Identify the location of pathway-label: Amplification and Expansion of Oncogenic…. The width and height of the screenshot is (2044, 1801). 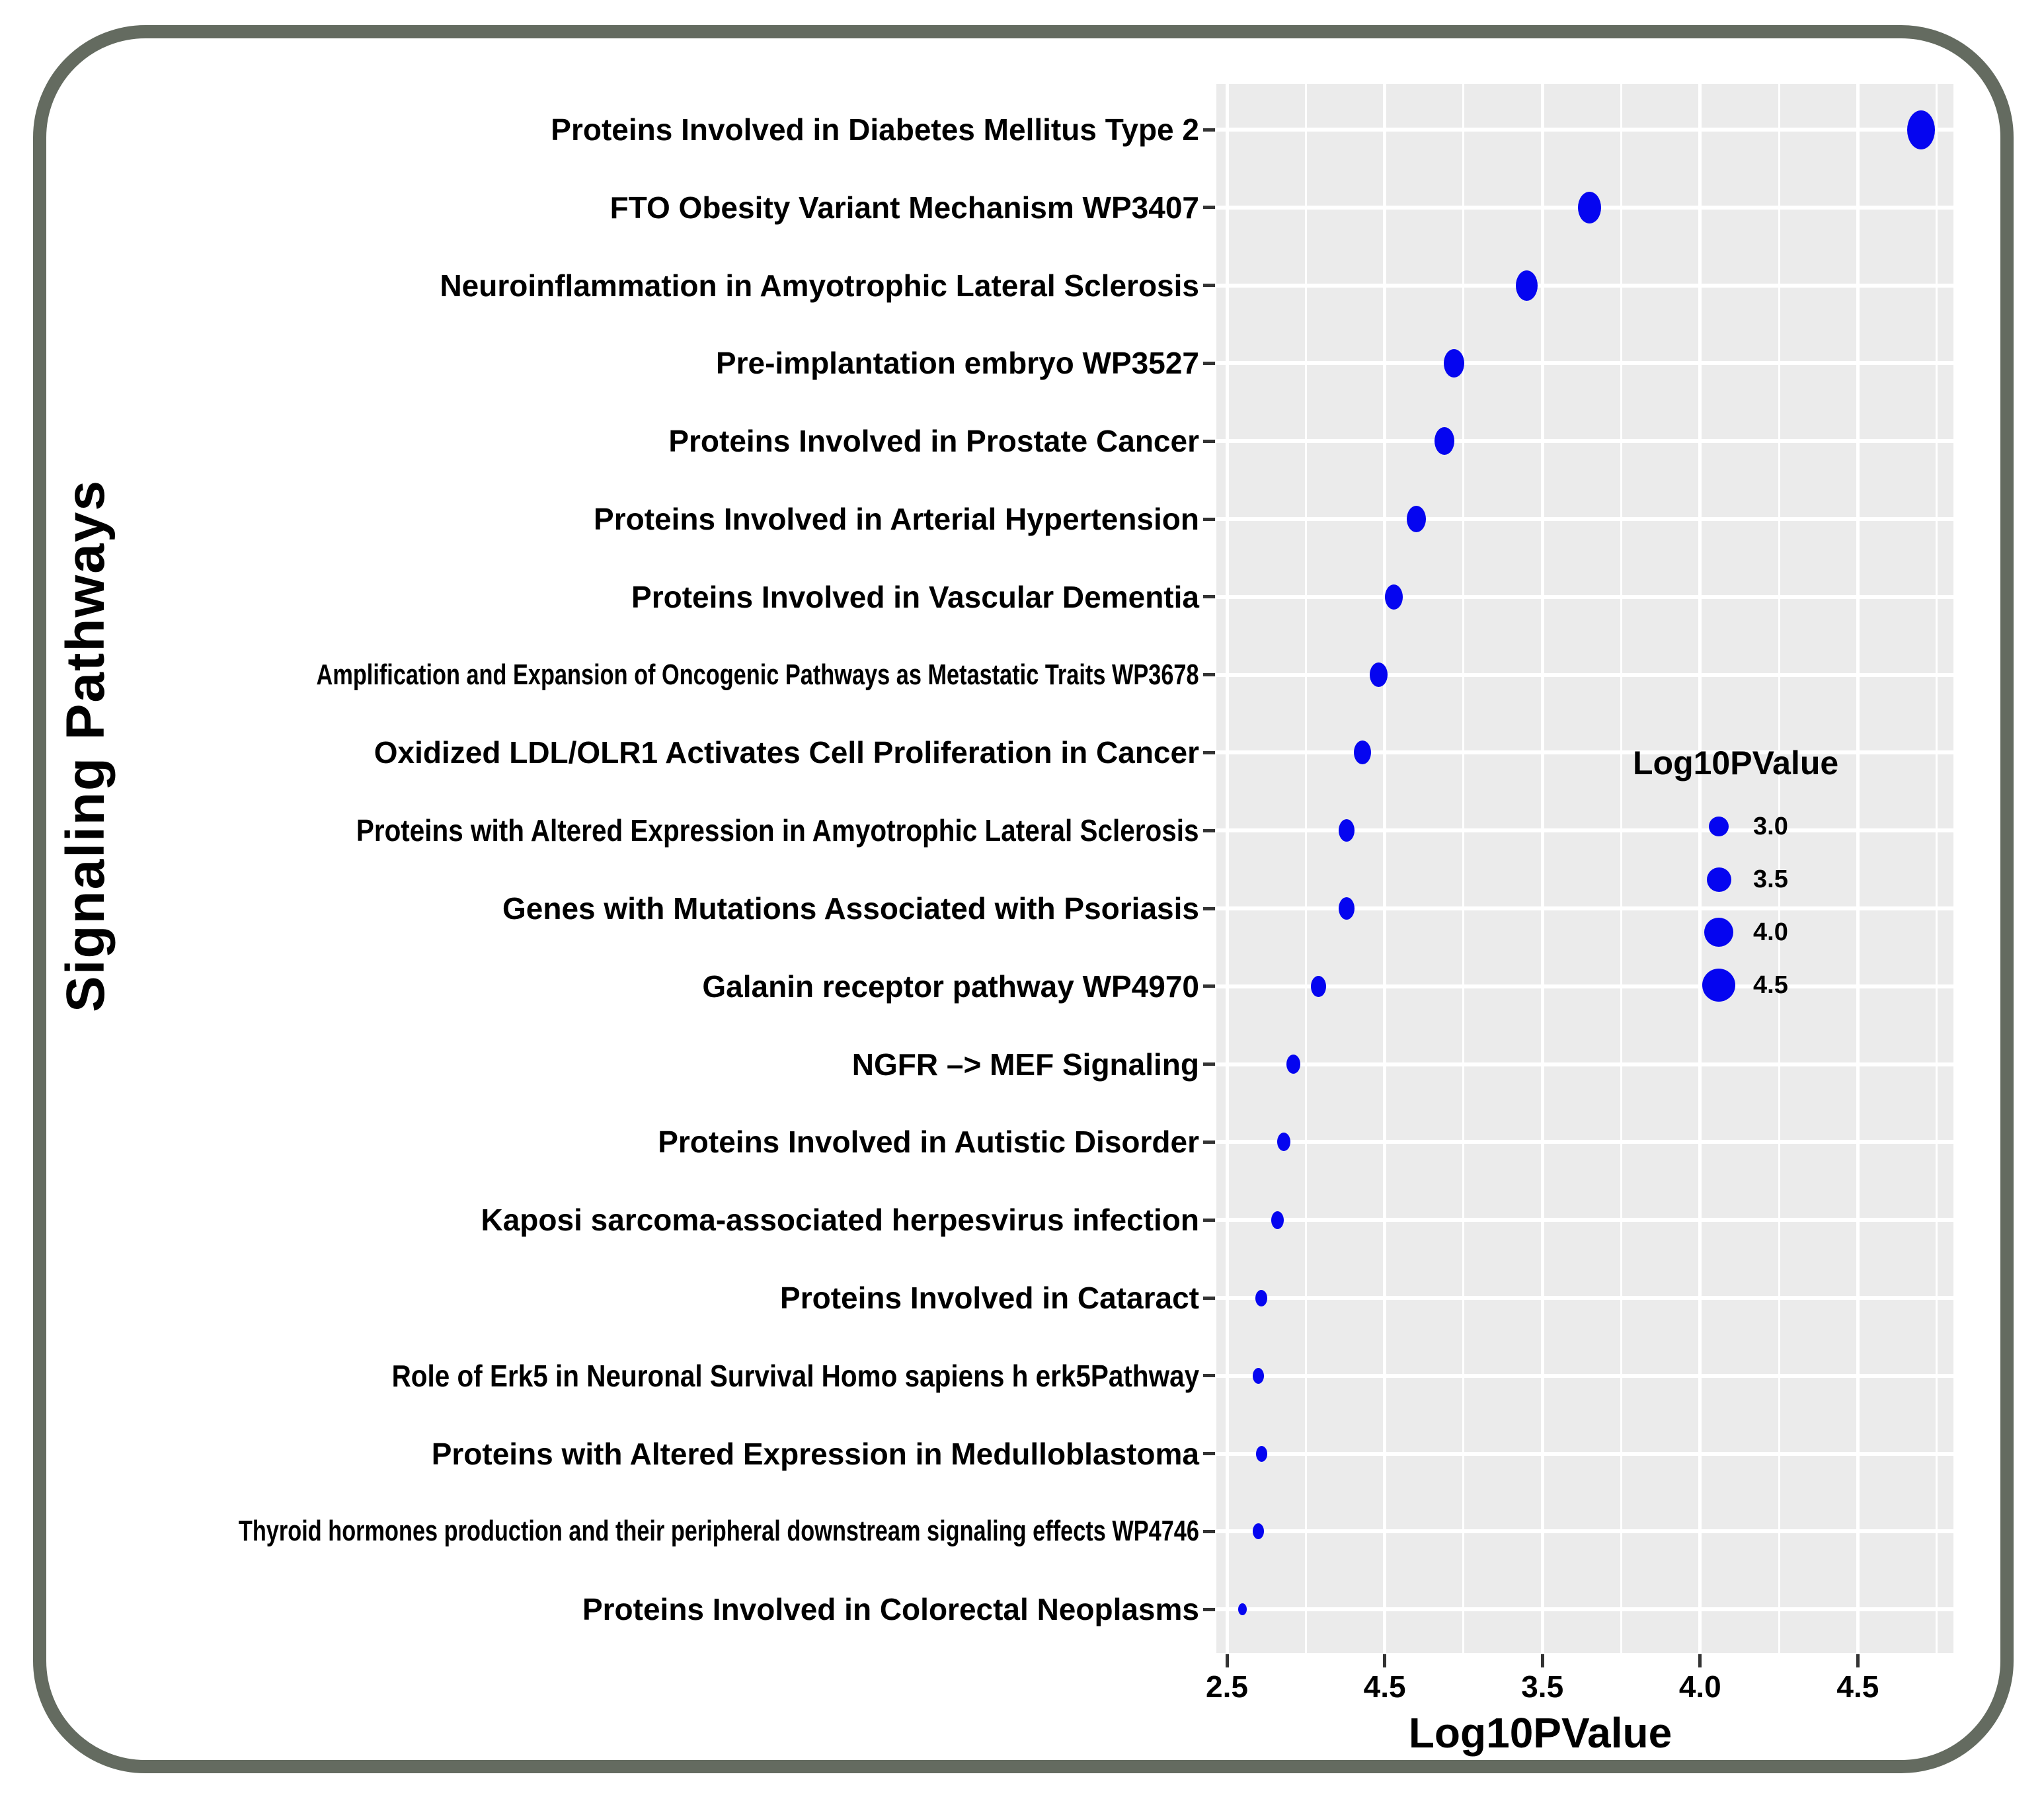
(758, 674).